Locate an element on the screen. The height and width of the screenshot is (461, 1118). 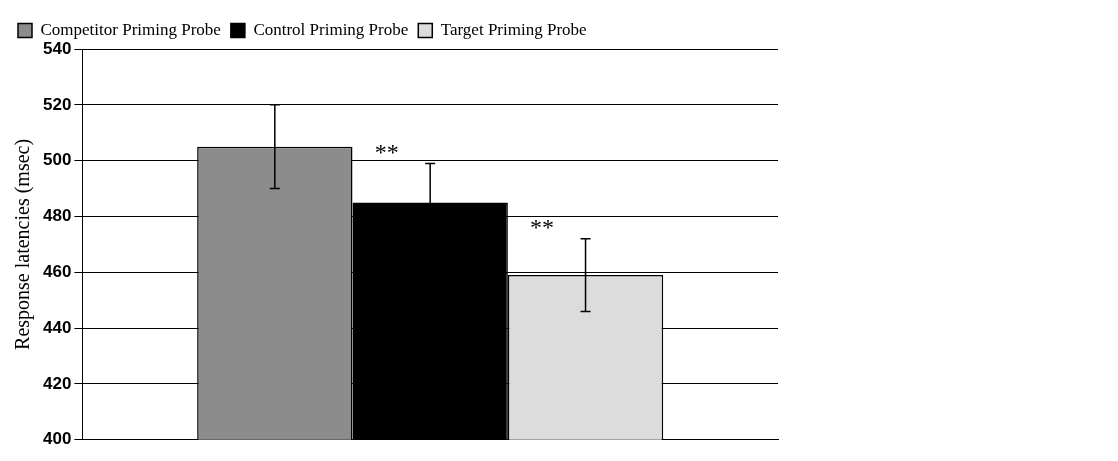
legend-label: Competitor Priming Probe is located at coordinates (130, 29).